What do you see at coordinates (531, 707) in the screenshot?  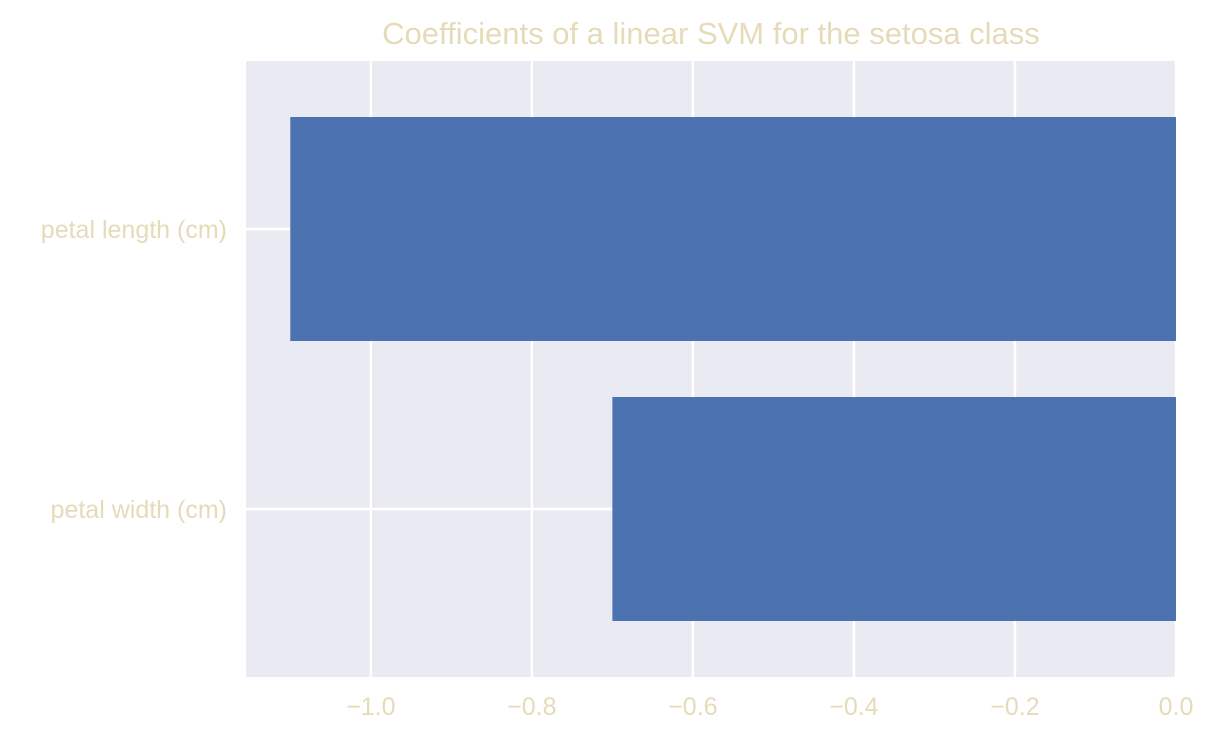 I see `x-tick-label: −0.8` at bounding box center [531, 707].